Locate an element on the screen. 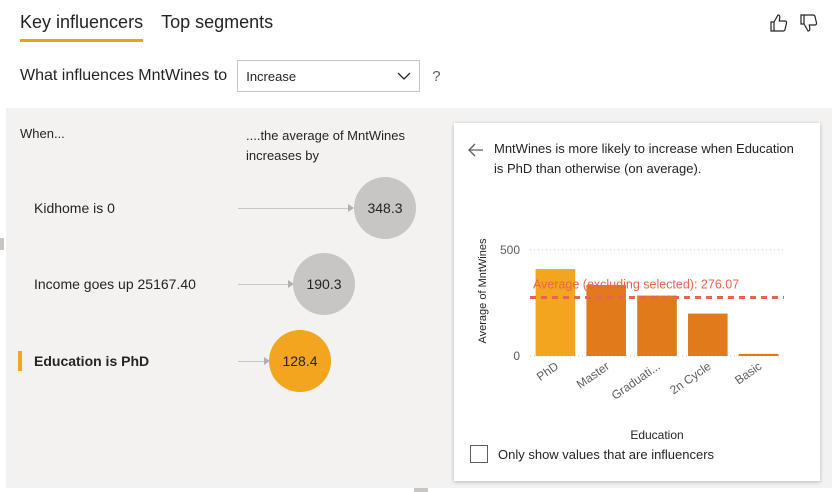  influencer-label: Income goes up 25167.40 is located at coordinates (115, 284).